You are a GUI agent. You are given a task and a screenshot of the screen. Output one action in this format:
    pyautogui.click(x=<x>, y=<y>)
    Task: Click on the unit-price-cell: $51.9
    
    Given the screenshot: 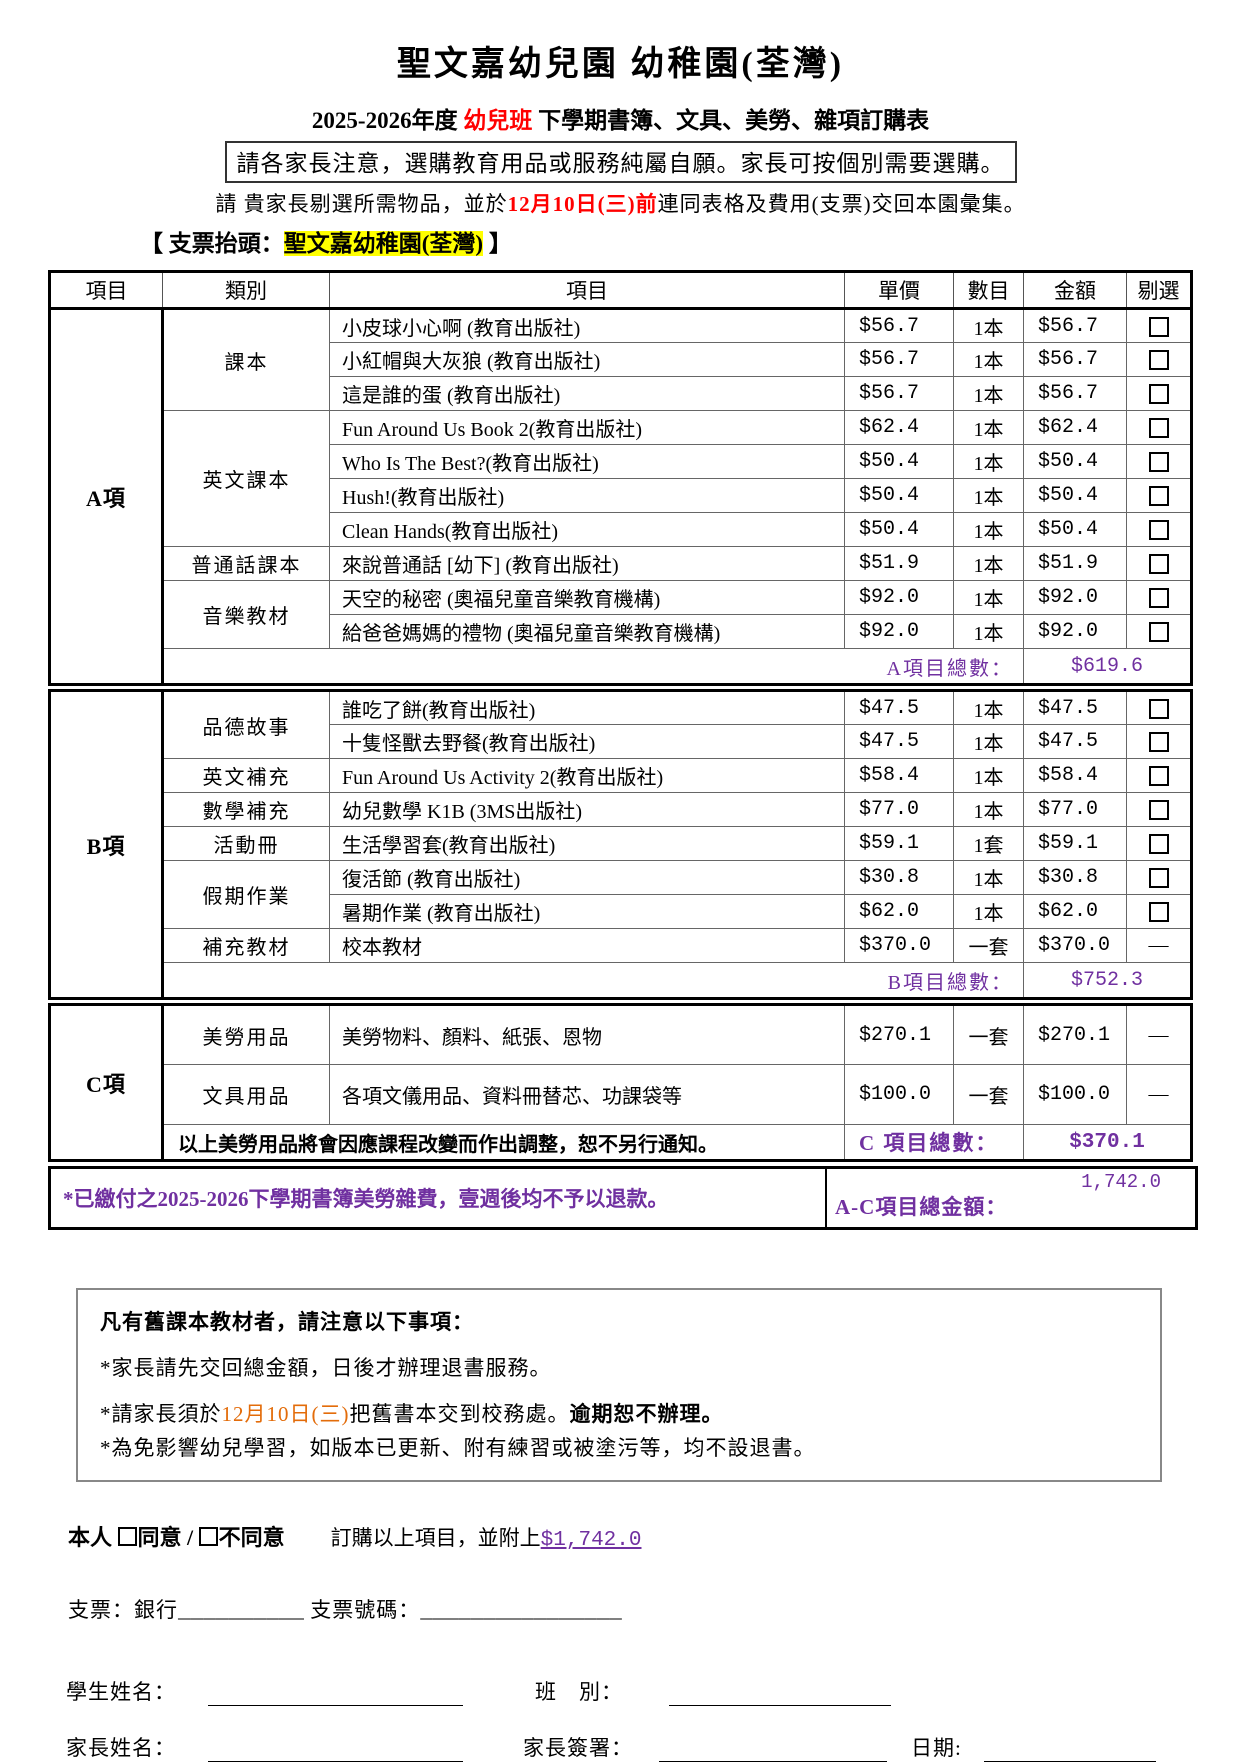 What is the action you would take?
    pyautogui.click(x=899, y=563)
    